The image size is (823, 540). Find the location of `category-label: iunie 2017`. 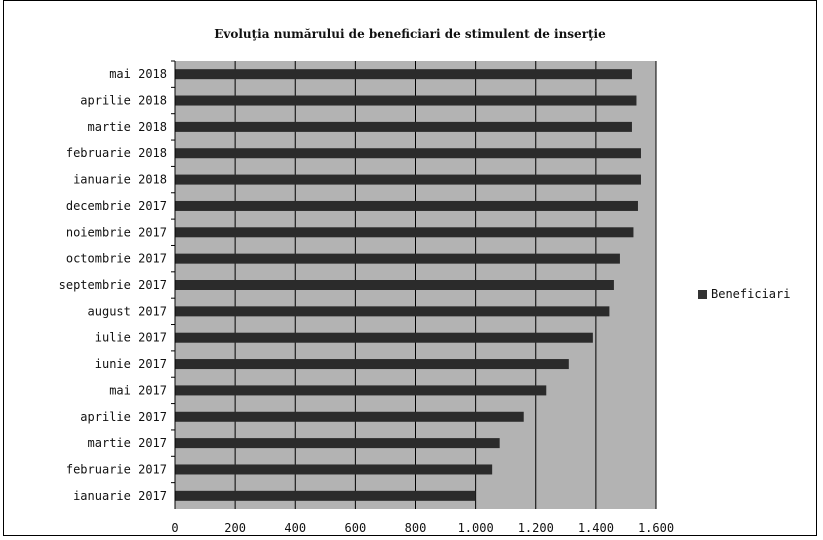

category-label: iunie 2017 is located at coordinates (131, 364).